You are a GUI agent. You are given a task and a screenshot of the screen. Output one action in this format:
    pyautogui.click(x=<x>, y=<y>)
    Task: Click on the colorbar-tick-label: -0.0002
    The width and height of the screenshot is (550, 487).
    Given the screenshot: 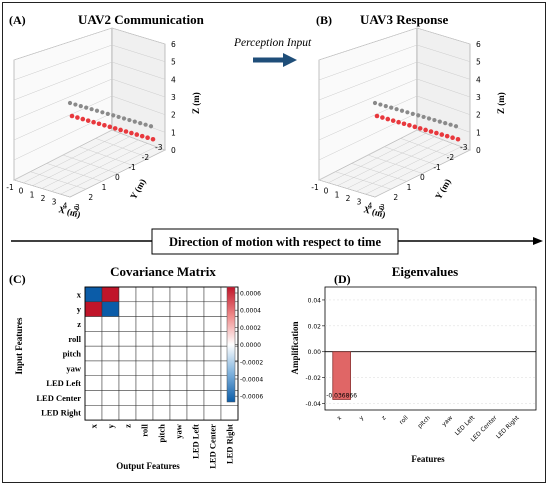 What is the action you would take?
    pyautogui.click(x=251, y=362)
    